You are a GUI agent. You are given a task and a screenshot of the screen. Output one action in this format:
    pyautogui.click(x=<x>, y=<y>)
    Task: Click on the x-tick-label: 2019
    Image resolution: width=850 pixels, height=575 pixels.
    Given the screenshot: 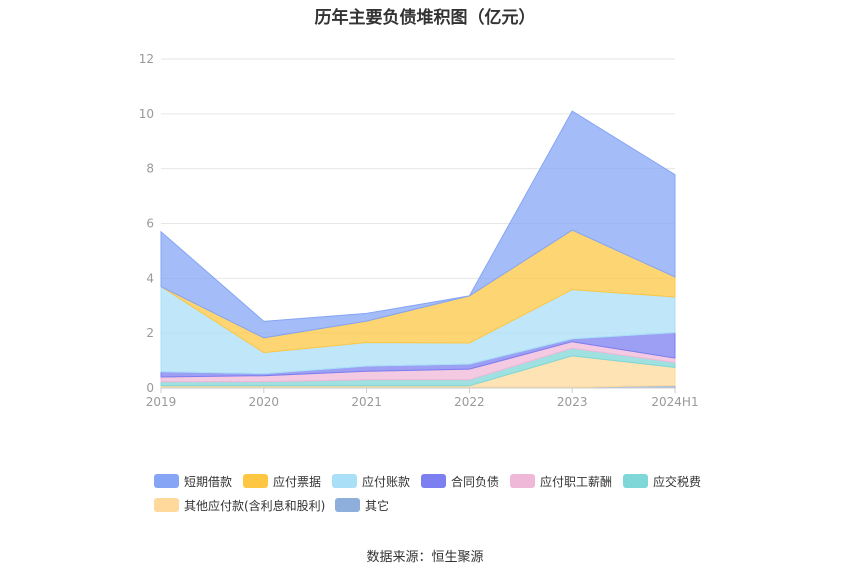 What is the action you would take?
    pyautogui.click(x=161, y=402)
    